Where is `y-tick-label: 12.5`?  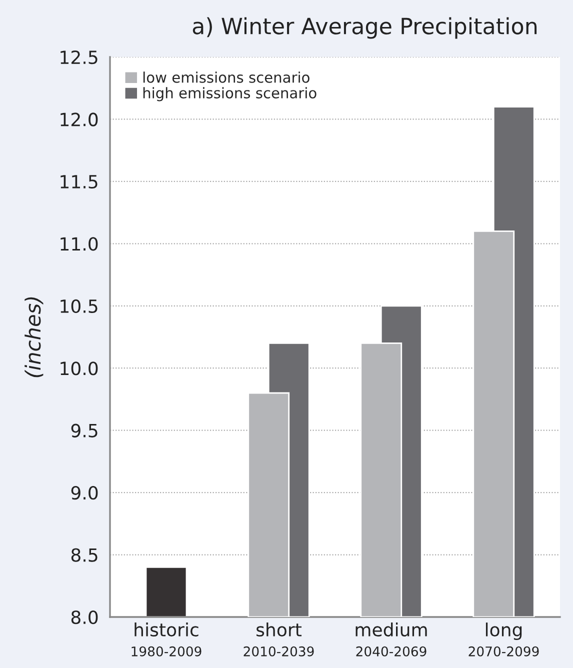 y-tick-label: 12.5 is located at coordinates (79, 57).